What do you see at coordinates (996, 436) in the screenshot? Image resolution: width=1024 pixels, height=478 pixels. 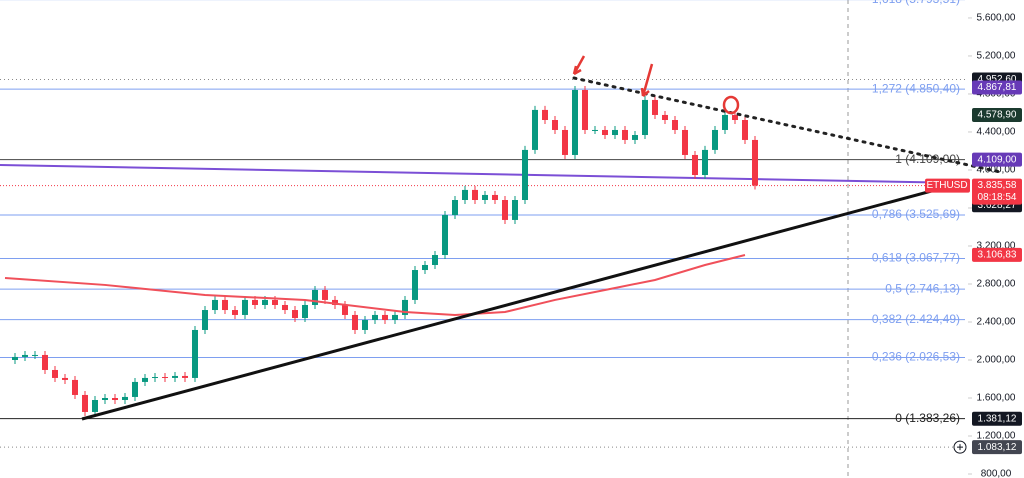 I see `y-tick-label: 1.200,00` at bounding box center [996, 436].